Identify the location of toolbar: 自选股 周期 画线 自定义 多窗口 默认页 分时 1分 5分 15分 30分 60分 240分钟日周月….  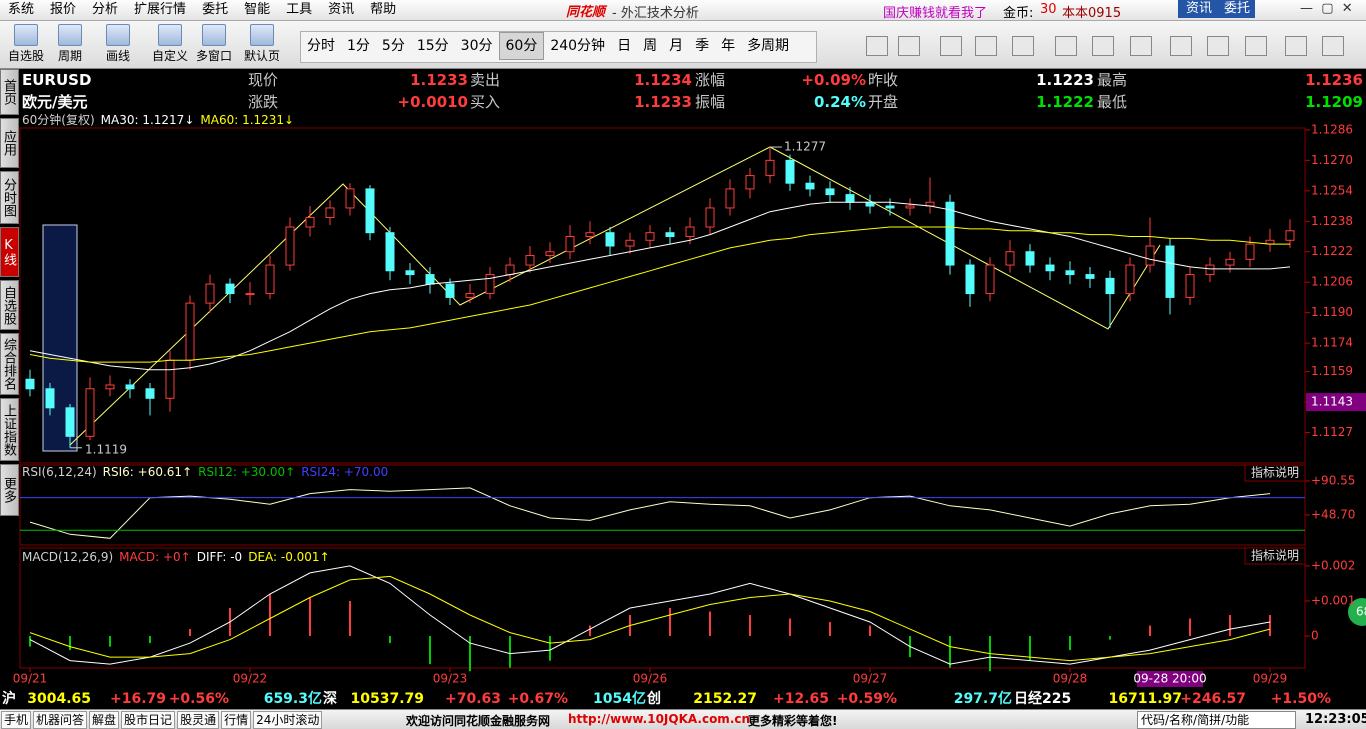
(683, 45).